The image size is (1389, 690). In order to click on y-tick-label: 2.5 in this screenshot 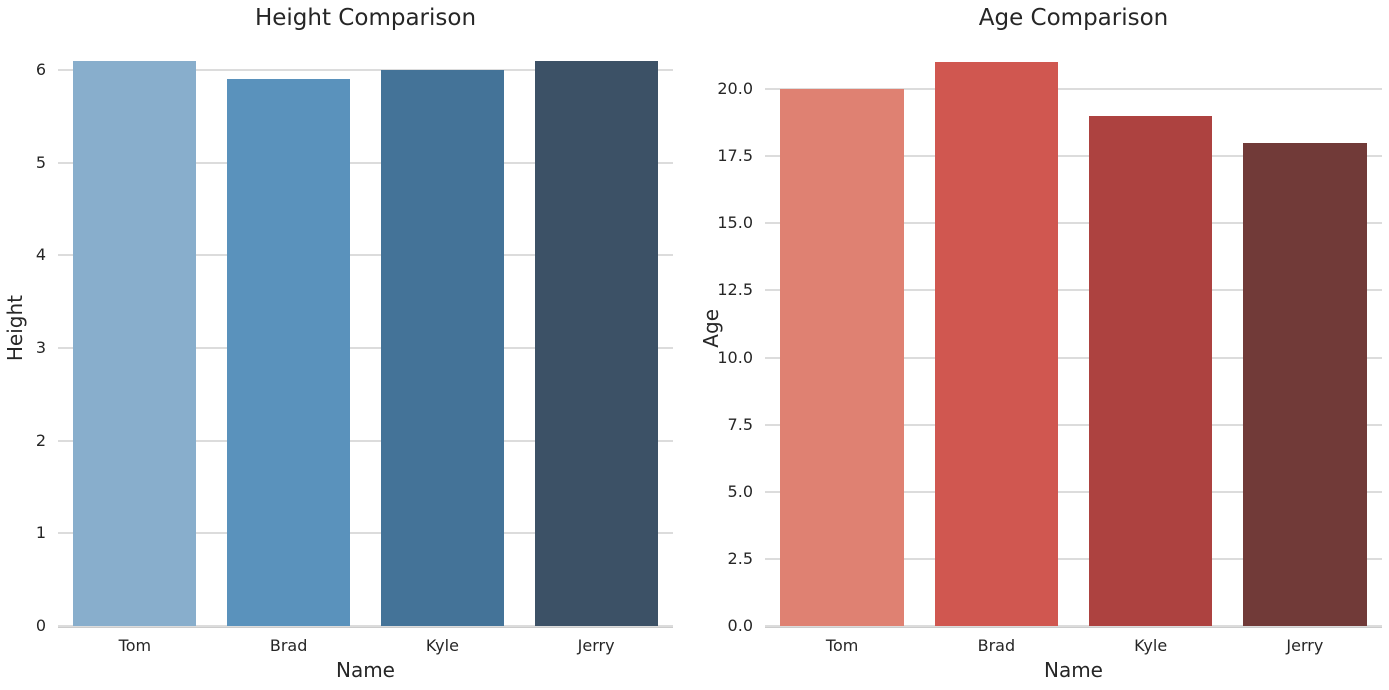, I will do `click(740, 558)`.